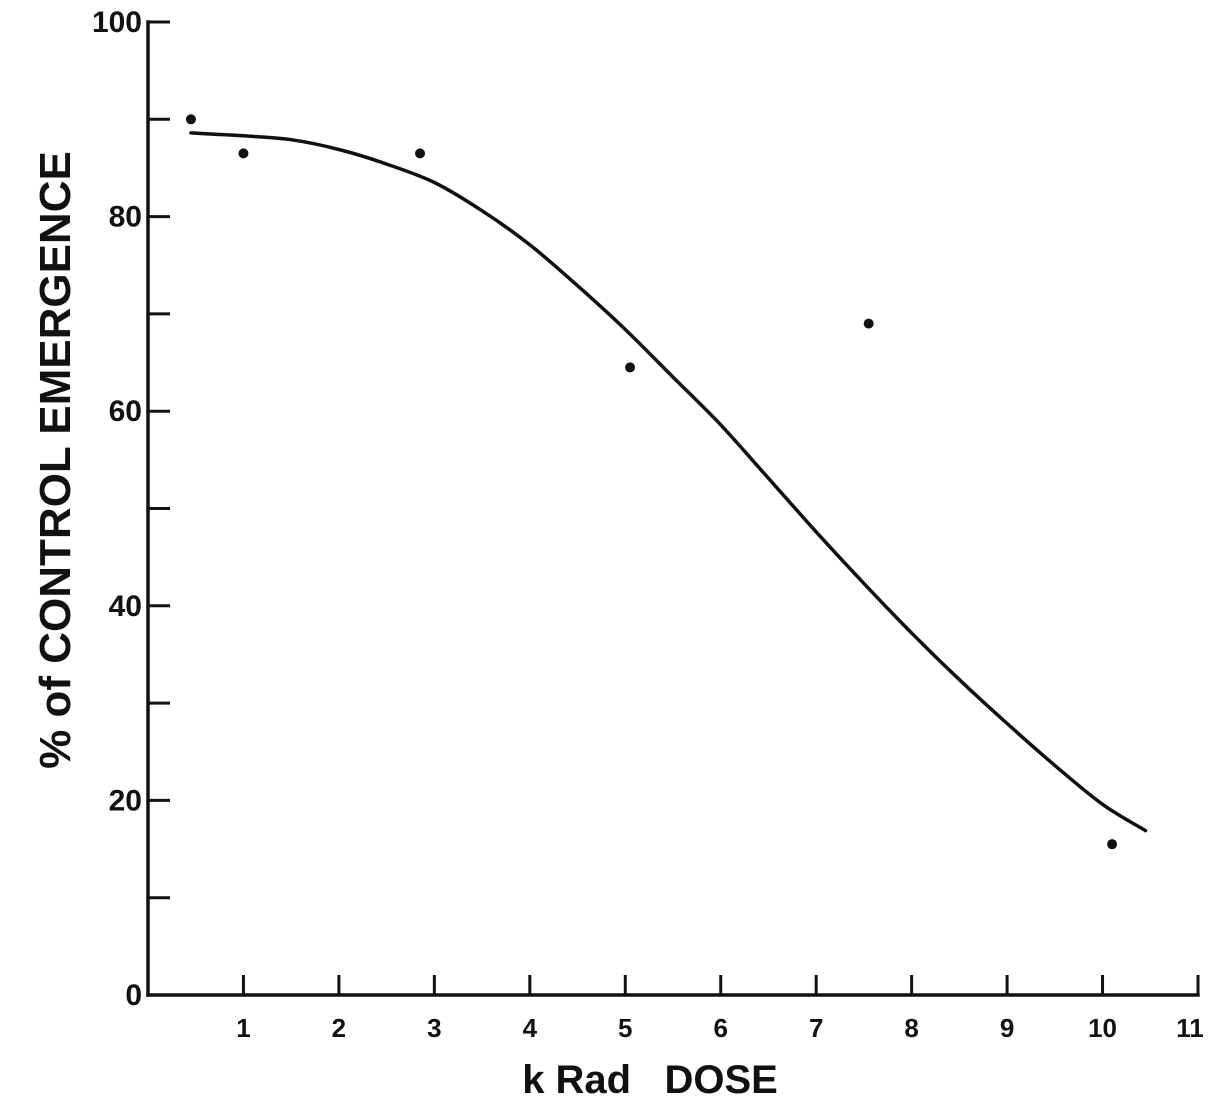 The height and width of the screenshot is (1101, 1210). What do you see at coordinates (816, 1028) in the screenshot?
I see `x-tick-label: 7` at bounding box center [816, 1028].